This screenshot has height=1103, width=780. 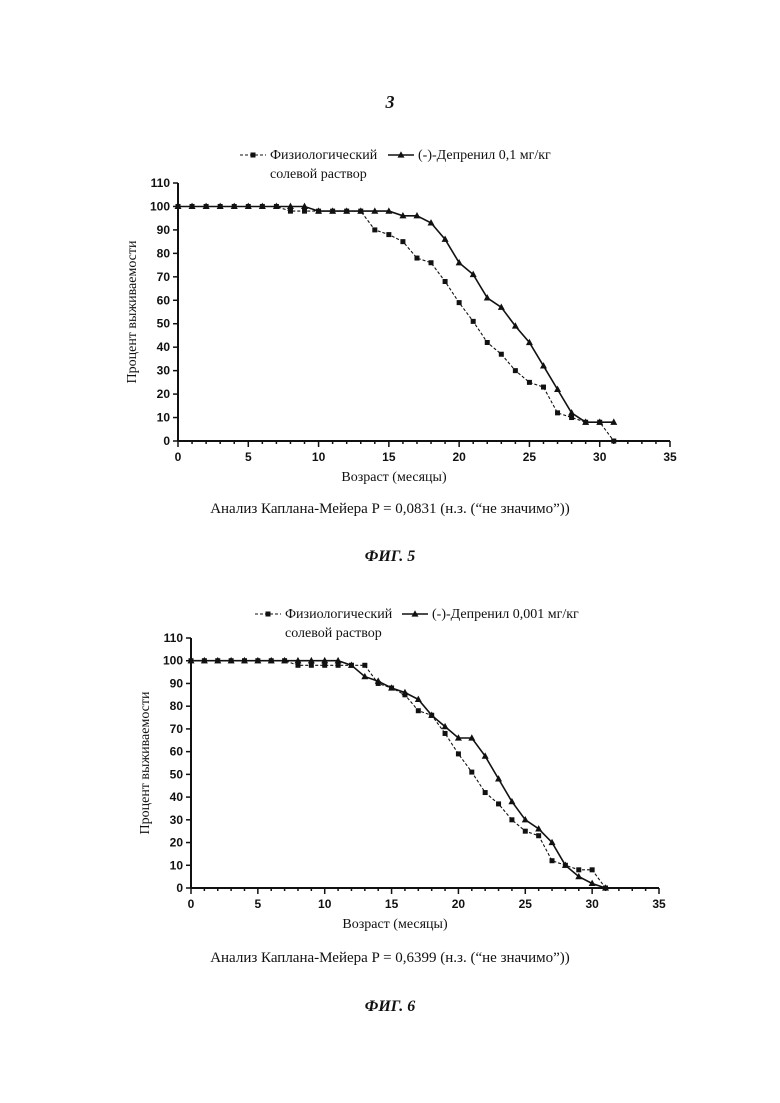 I want to click on y-tick-label: 40, so click(x=164, y=347).